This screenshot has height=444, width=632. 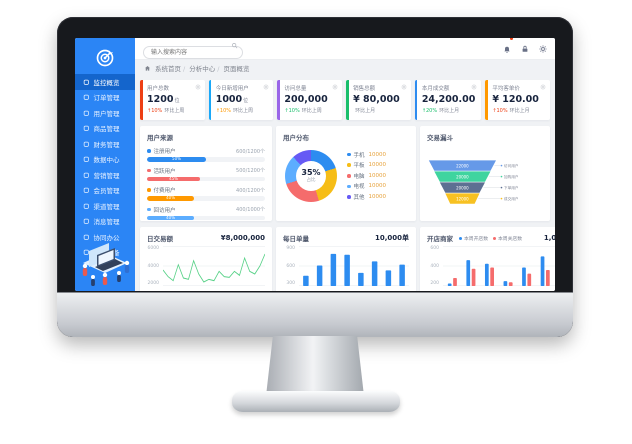 What do you see at coordinates (105, 144) in the screenshot?
I see `sidebar-item: 财务管理` at bounding box center [105, 144].